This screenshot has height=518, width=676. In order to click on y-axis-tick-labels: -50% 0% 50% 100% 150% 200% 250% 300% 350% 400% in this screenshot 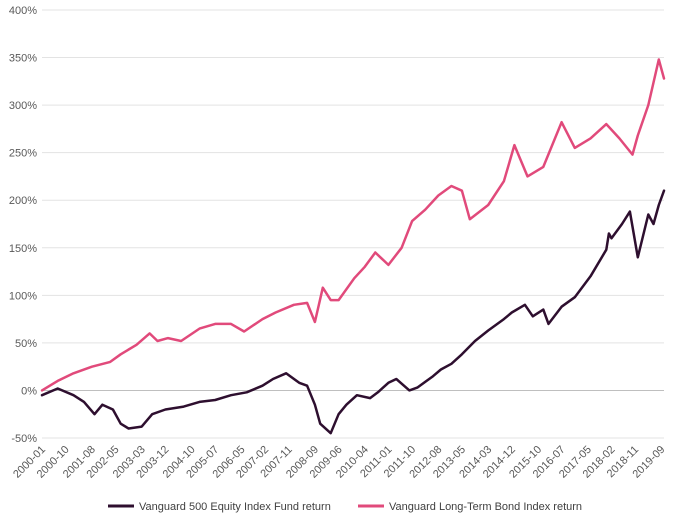, I will do `click(23, 225)`.